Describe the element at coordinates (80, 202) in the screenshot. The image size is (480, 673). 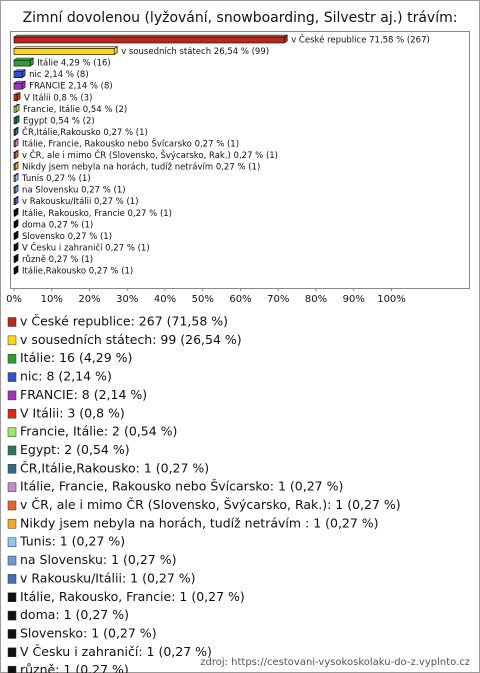
I see `value-label: v Rakousku/Itálii 0,27 % (1)` at that location.